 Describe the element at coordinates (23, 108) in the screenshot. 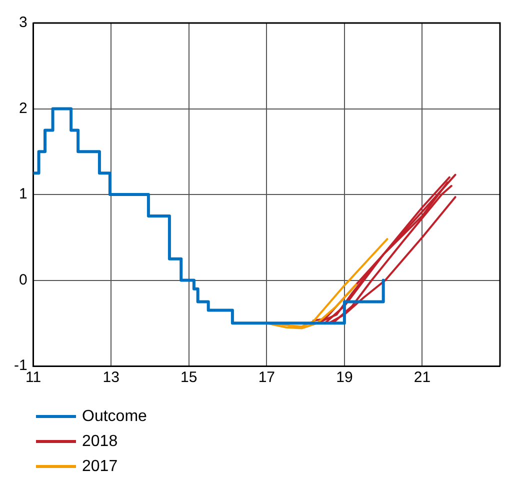

I see `y-tick-label: 2` at that location.